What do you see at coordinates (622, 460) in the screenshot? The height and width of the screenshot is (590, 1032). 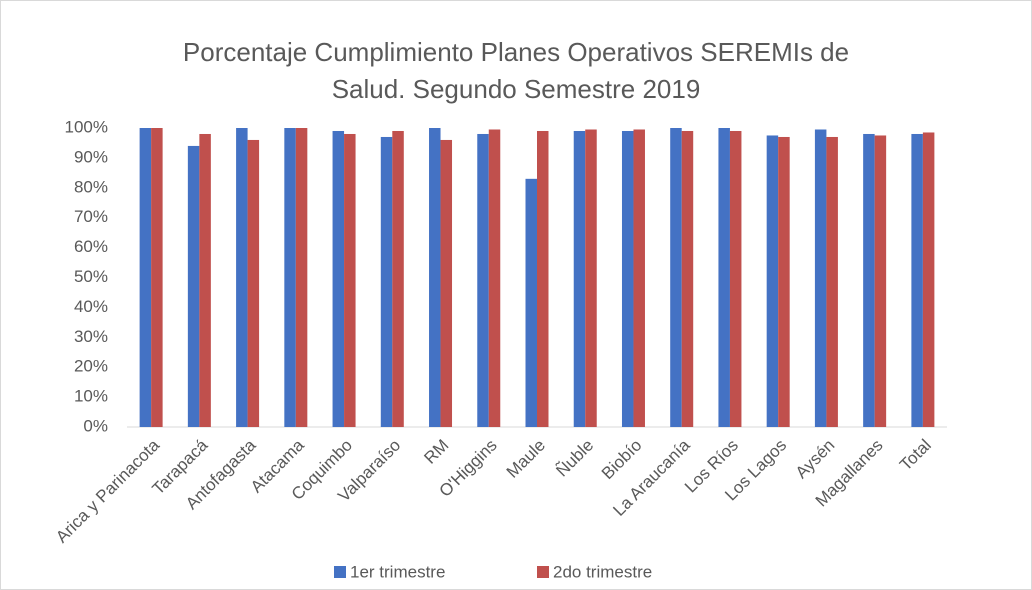 I see `x-tick-label: Biobío` at bounding box center [622, 460].